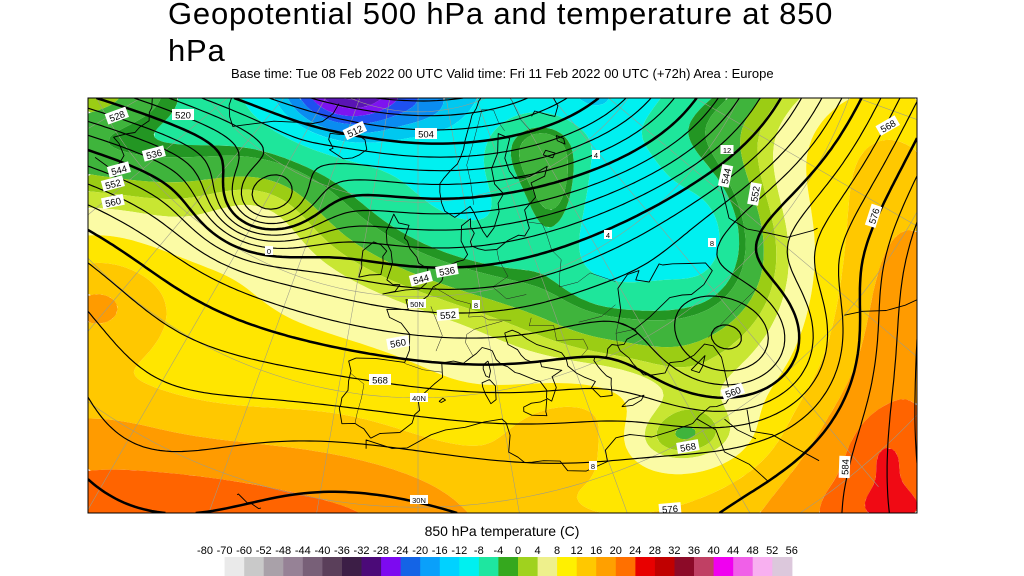  I want to click on svg-text: 520, so click(183, 116).